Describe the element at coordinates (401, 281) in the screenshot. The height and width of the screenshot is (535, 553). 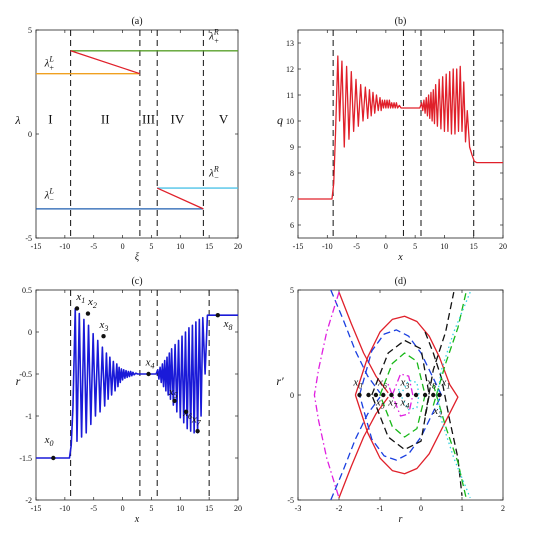
I see `panel-title: (d)` at that location.